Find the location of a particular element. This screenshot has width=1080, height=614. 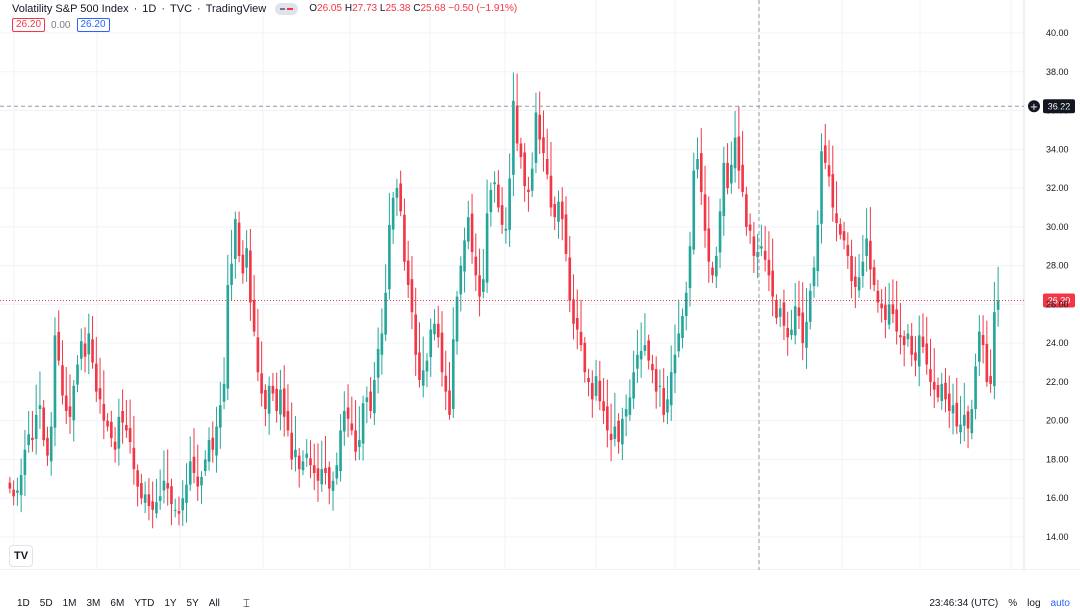

range-ytd: YTD is located at coordinates (144, 603).